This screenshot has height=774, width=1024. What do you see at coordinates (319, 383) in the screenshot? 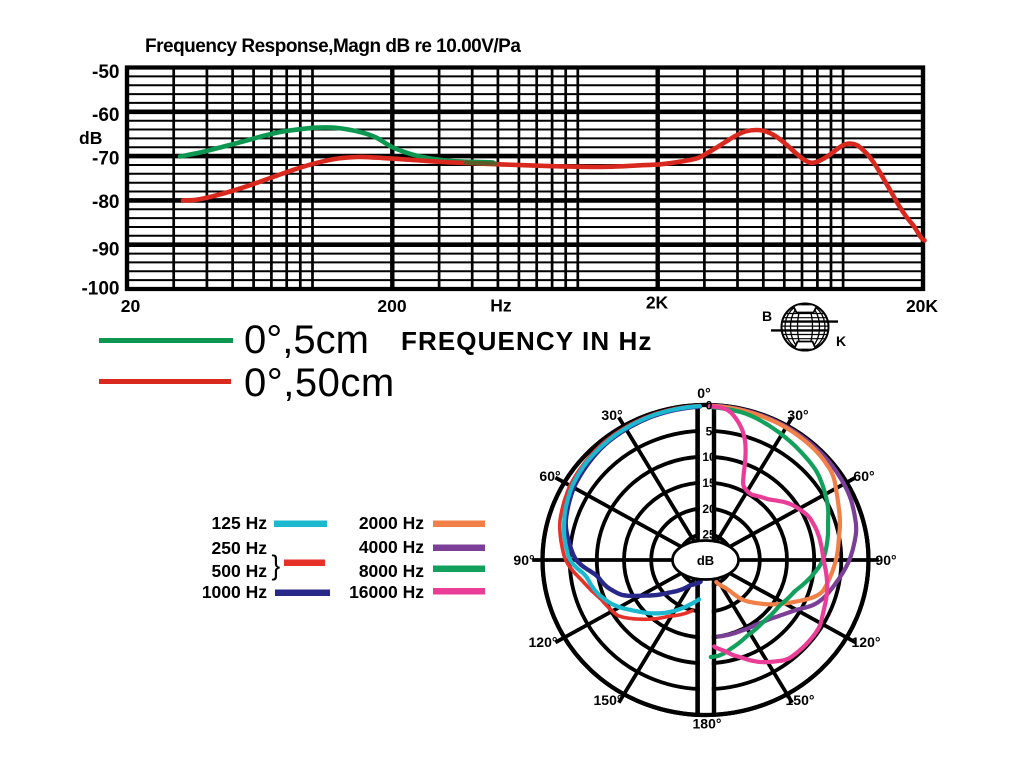
I see `svg-text: 0°,50cm` at bounding box center [319, 383].